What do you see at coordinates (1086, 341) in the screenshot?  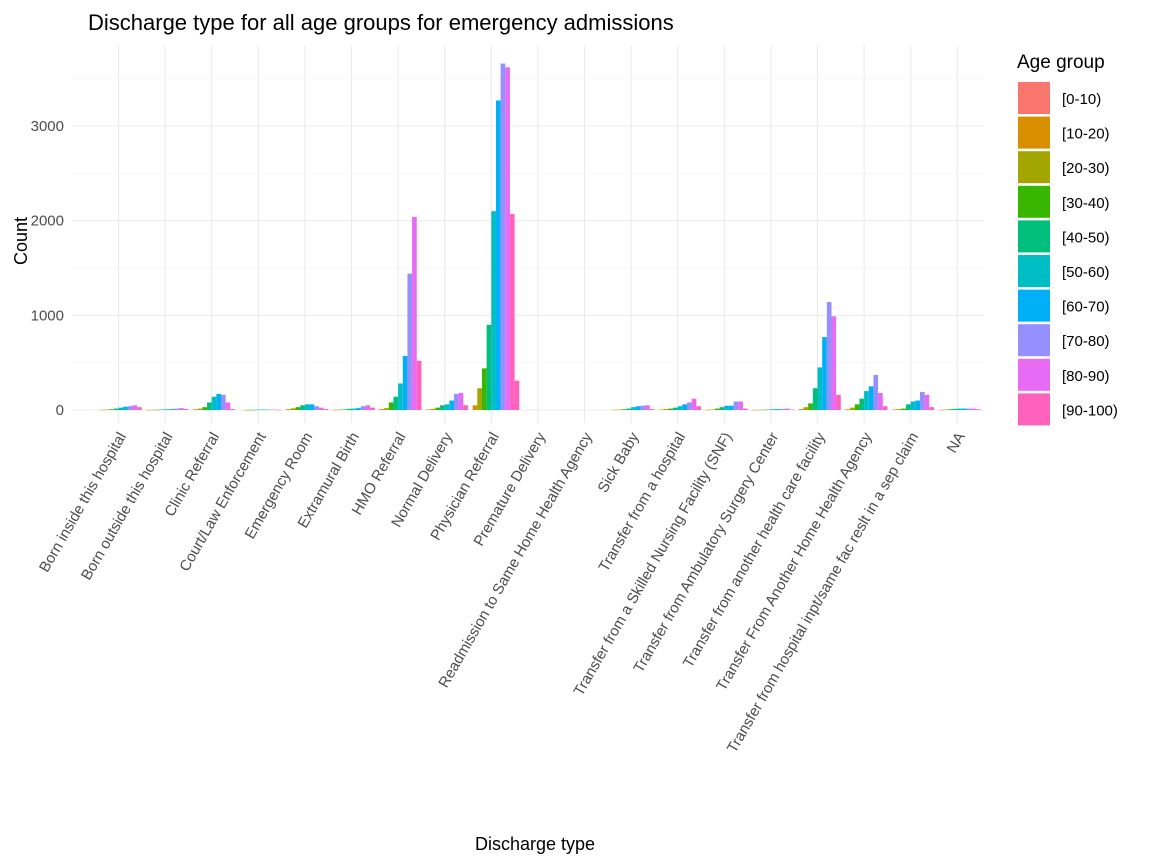 I see `legend-label: [70-80)` at bounding box center [1086, 341].